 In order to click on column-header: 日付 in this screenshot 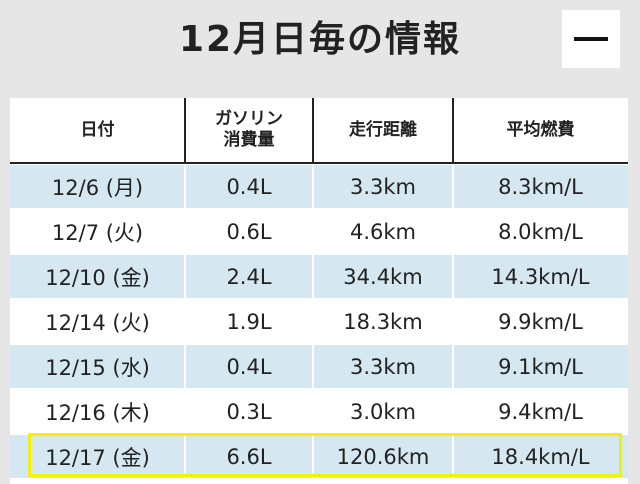, I will do `click(97, 130)`.